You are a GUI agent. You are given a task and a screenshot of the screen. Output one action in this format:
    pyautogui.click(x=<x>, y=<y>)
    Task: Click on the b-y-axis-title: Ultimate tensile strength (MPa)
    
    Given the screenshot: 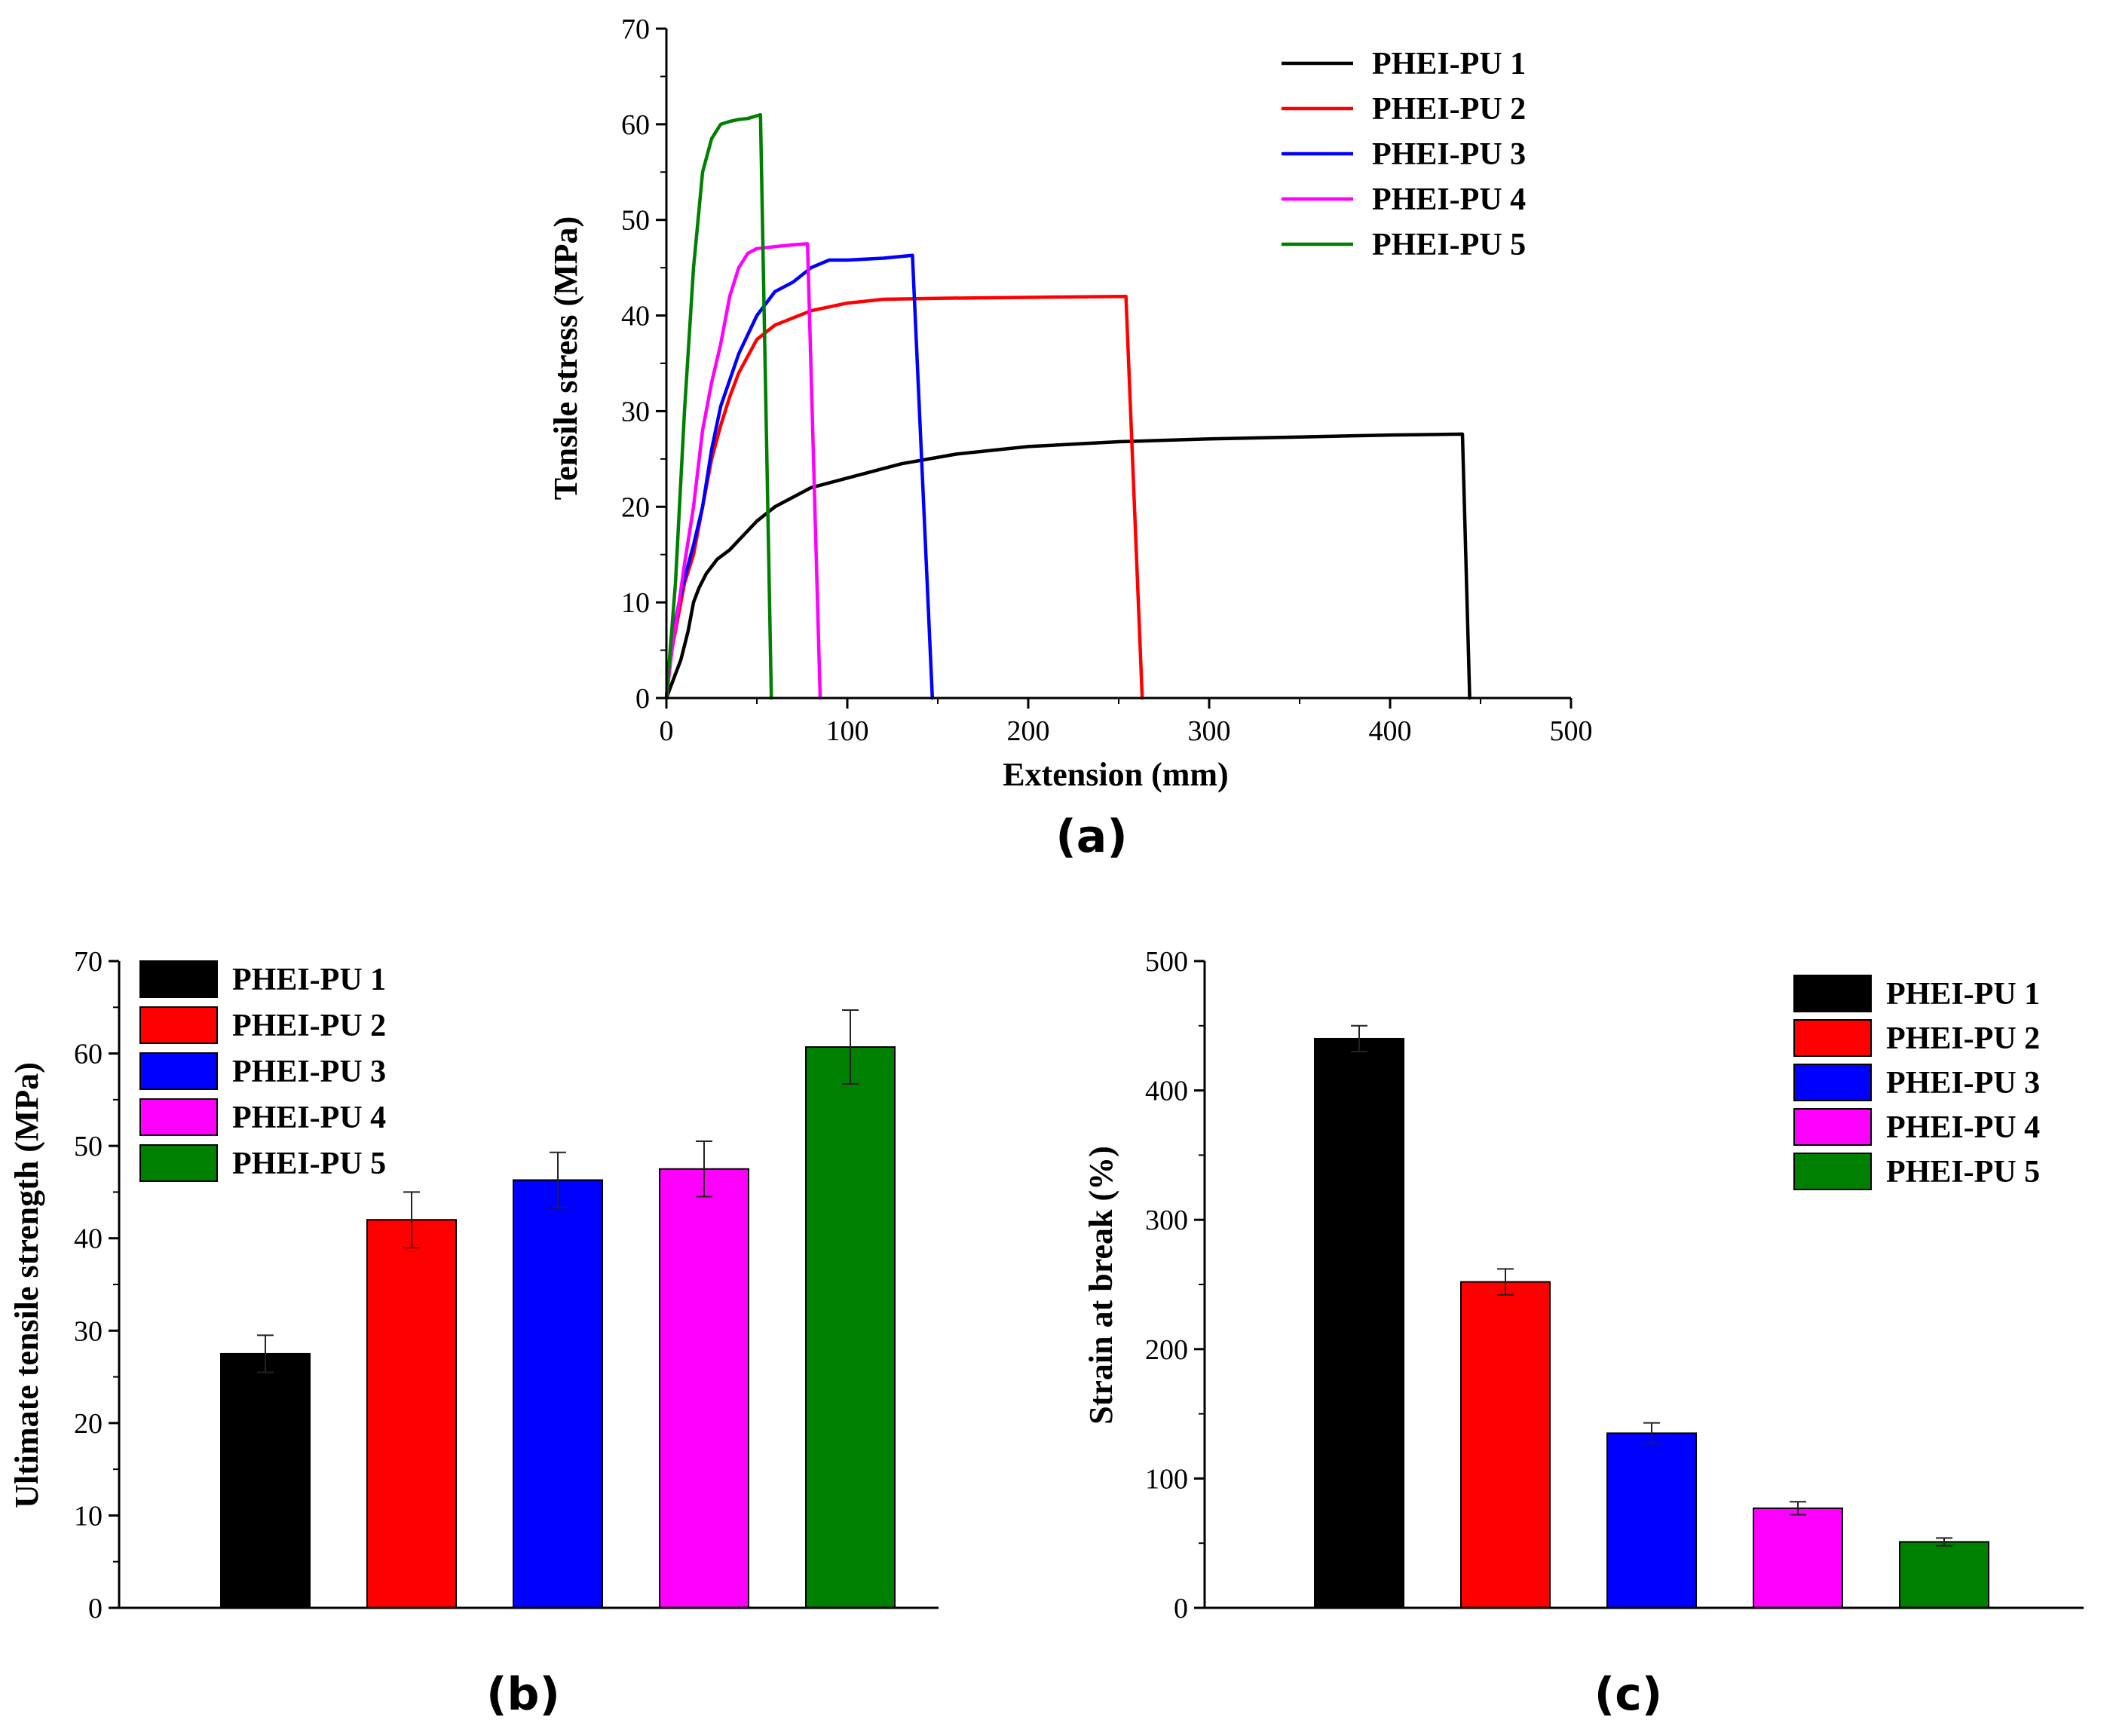 What is the action you would take?
    pyautogui.click(x=27, y=1285)
    